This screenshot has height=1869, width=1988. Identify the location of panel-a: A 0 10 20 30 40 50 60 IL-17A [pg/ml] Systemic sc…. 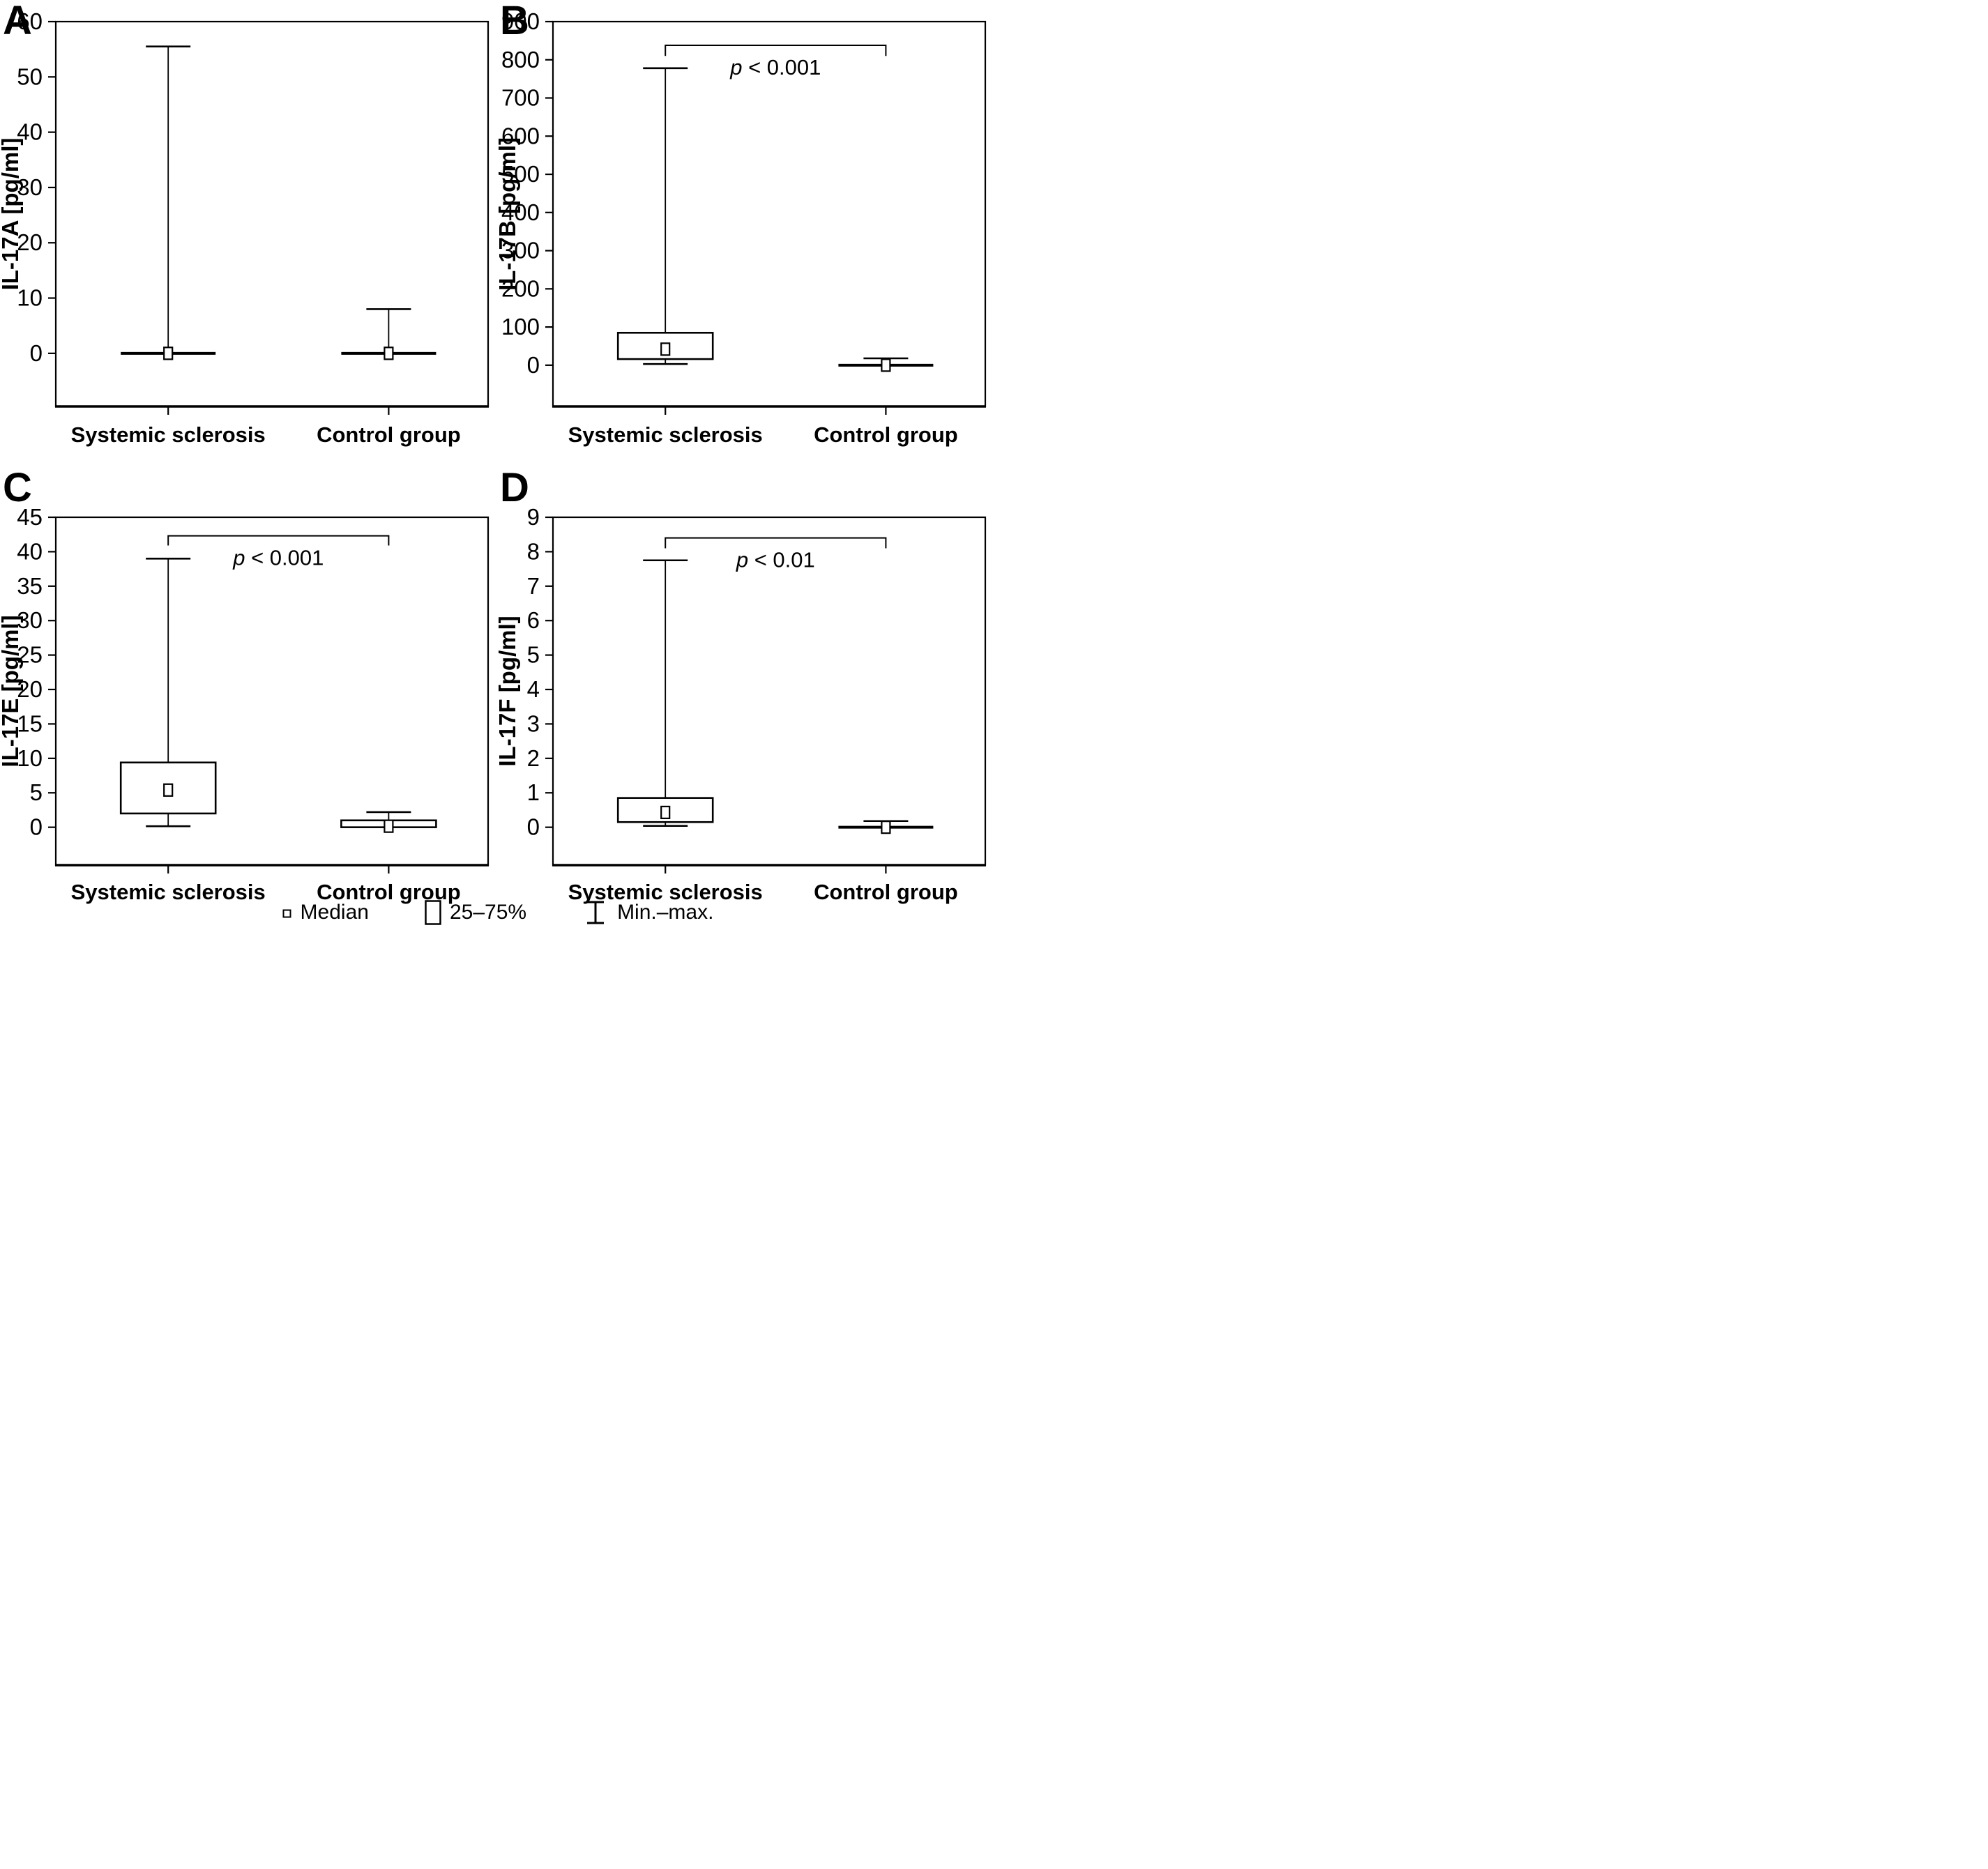
(249, 233).